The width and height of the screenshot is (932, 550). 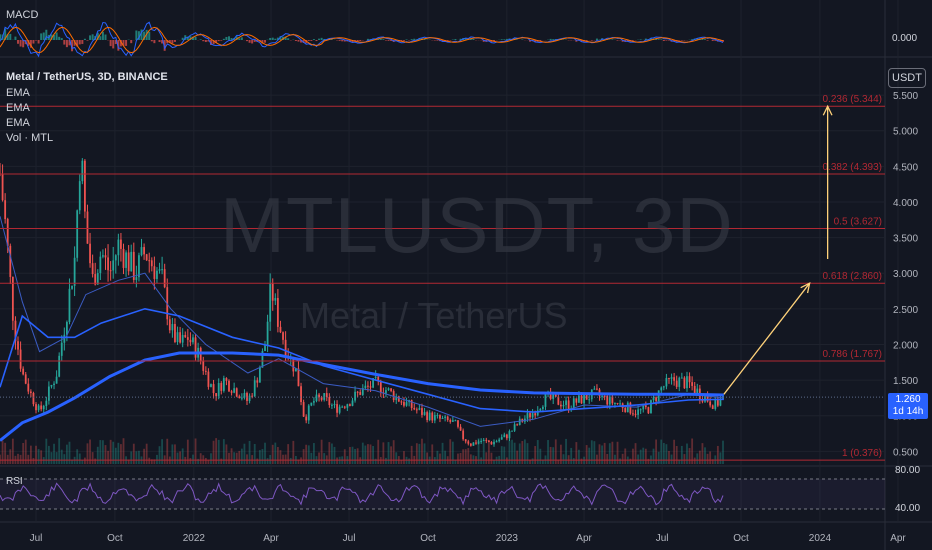 I want to click on fib-level-label: 1 (0.376), so click(x=862, y=453).